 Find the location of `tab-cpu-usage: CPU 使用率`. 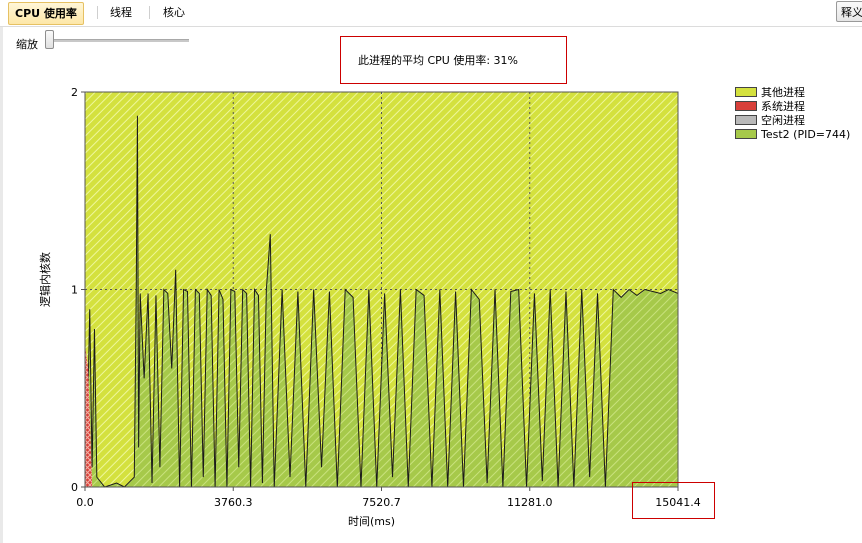

tab-cpu-usage: CPU 使用率 is located at coordinates (46, 13).